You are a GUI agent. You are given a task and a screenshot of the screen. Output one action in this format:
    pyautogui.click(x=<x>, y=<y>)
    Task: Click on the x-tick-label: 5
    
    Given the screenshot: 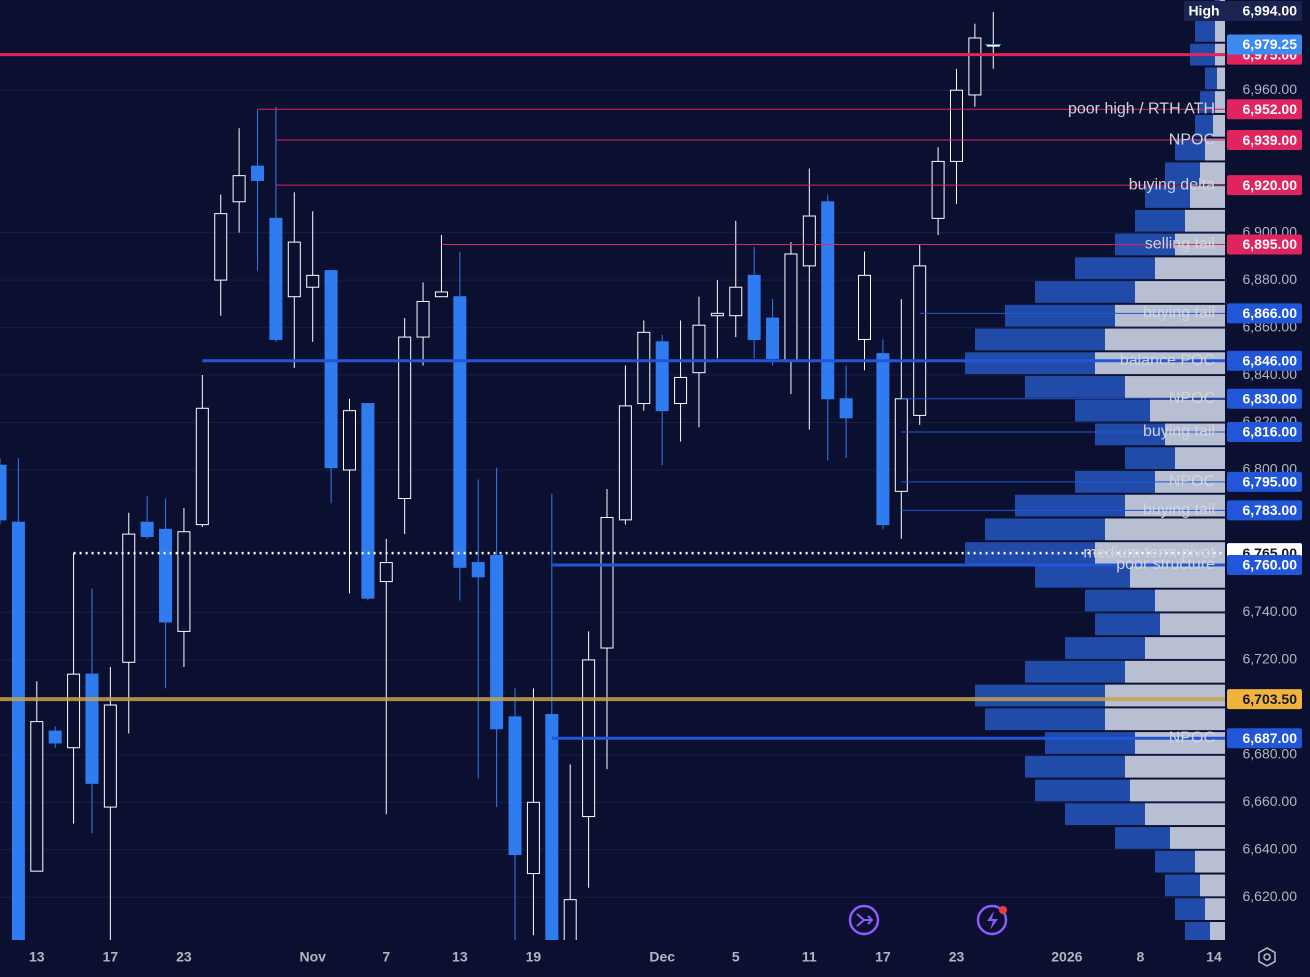 What is the action you would take?
    pyautogui.click(x=736, y=957)
    